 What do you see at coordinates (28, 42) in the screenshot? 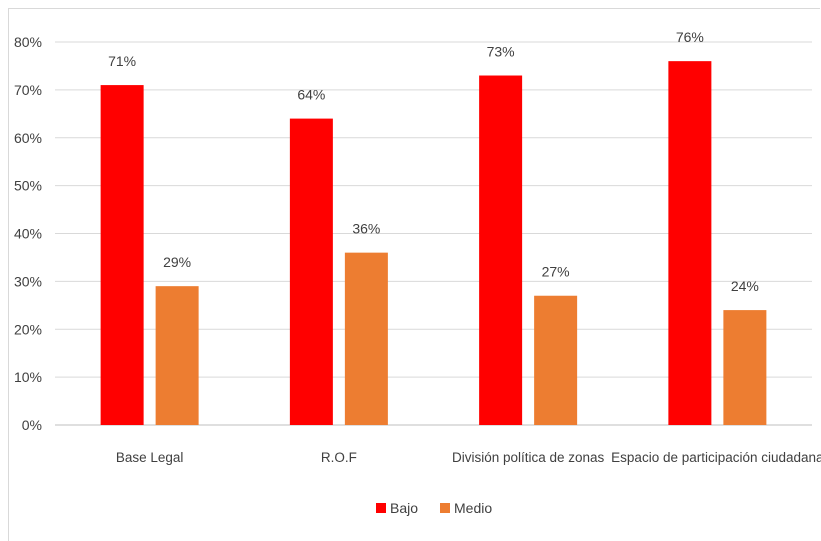
I see `y-tick-label: 80%` at bounding box center [28, 42].